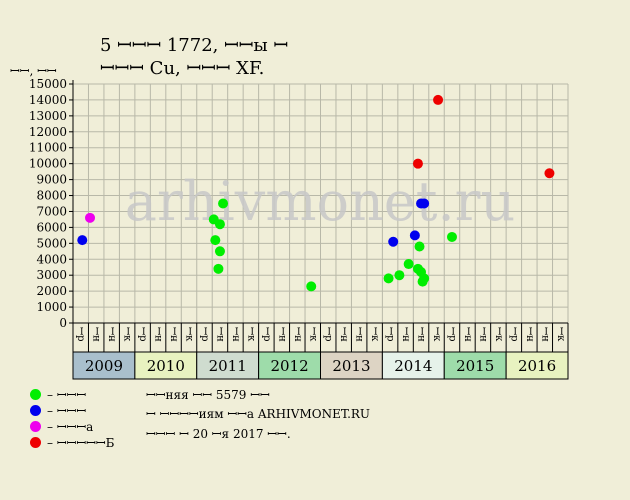  I want to click on year-label: 2012, so click(289, 366).